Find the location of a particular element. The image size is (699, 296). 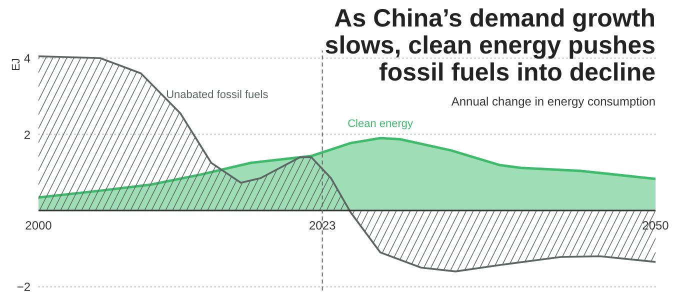

chart-title: As China’s demand growth slows, clean energy pushes fossil fuels into decline is located at coordinates (490, 45).